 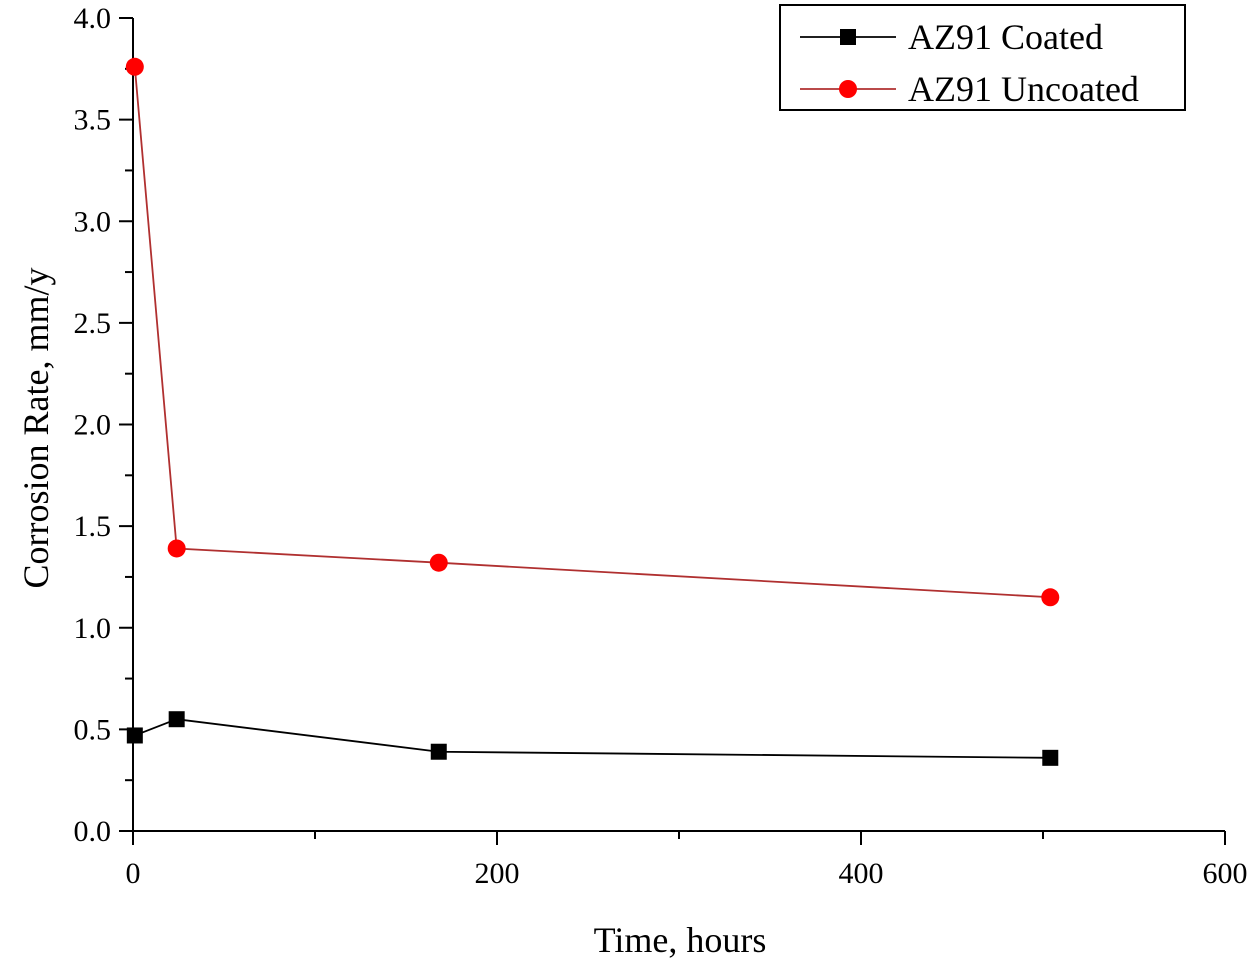 I want to click on y-tick-label: 3.5, so click(x=93, y=120).